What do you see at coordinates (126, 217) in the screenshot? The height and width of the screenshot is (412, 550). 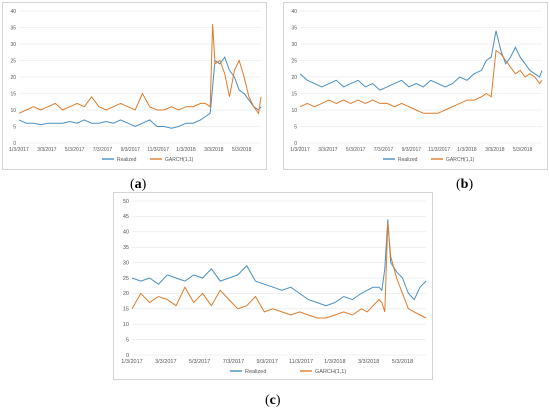 I see `y-tick-label: 45` at bounding box center [126, 217].